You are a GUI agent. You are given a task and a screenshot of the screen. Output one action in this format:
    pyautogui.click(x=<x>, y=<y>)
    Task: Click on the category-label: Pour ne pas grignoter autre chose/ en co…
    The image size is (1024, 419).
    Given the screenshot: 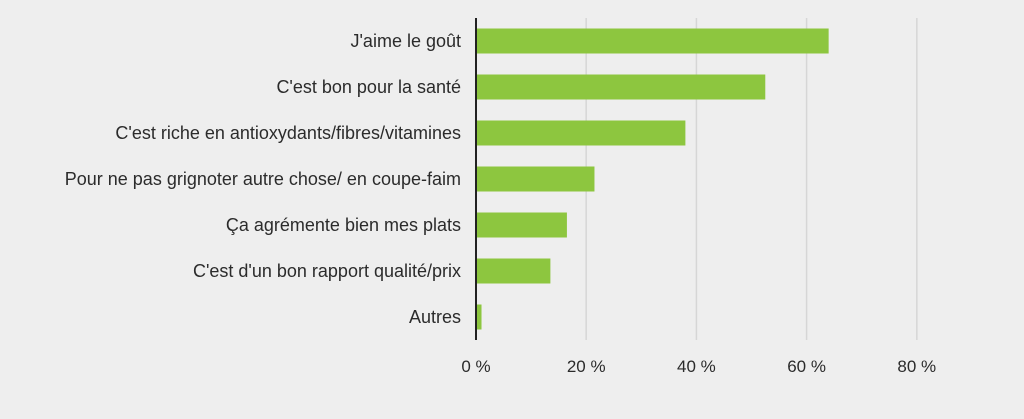 What is the action you would take?
    pyautogui.click(x=263, y=179)
    